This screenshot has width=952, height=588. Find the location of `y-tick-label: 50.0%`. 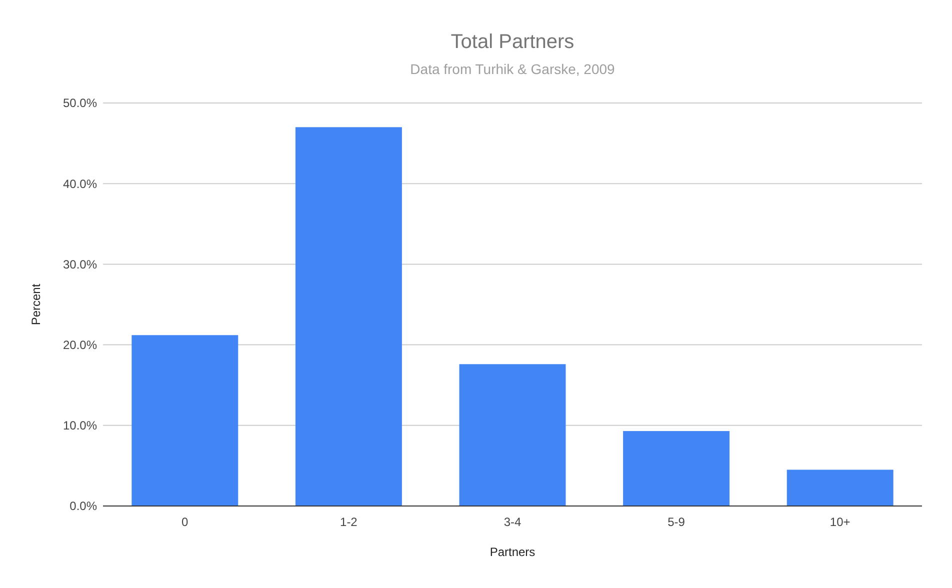

y-tick-label: 50.0% is located at coordinates (80, 103).